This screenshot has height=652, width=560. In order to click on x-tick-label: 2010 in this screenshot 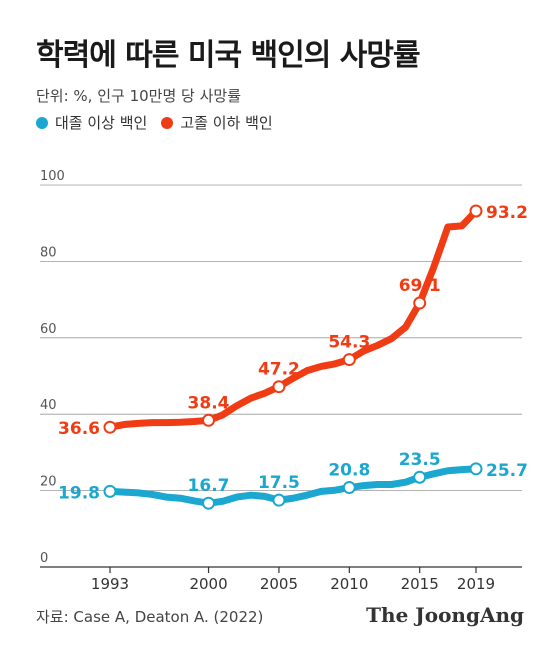, I will do `click(349, 584)`.